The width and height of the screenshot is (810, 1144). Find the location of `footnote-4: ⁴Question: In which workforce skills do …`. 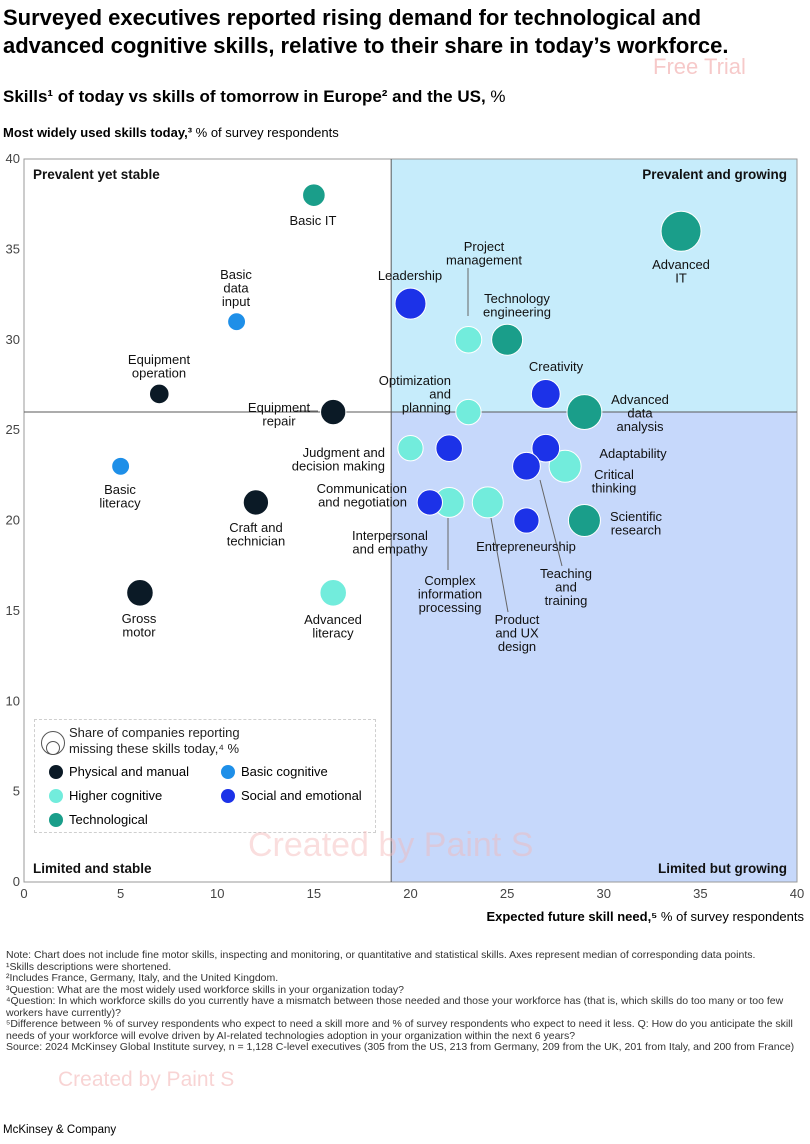

footnote-4: ⁴Question: In which workforce skills do … is located at coordinates (395, 1007).